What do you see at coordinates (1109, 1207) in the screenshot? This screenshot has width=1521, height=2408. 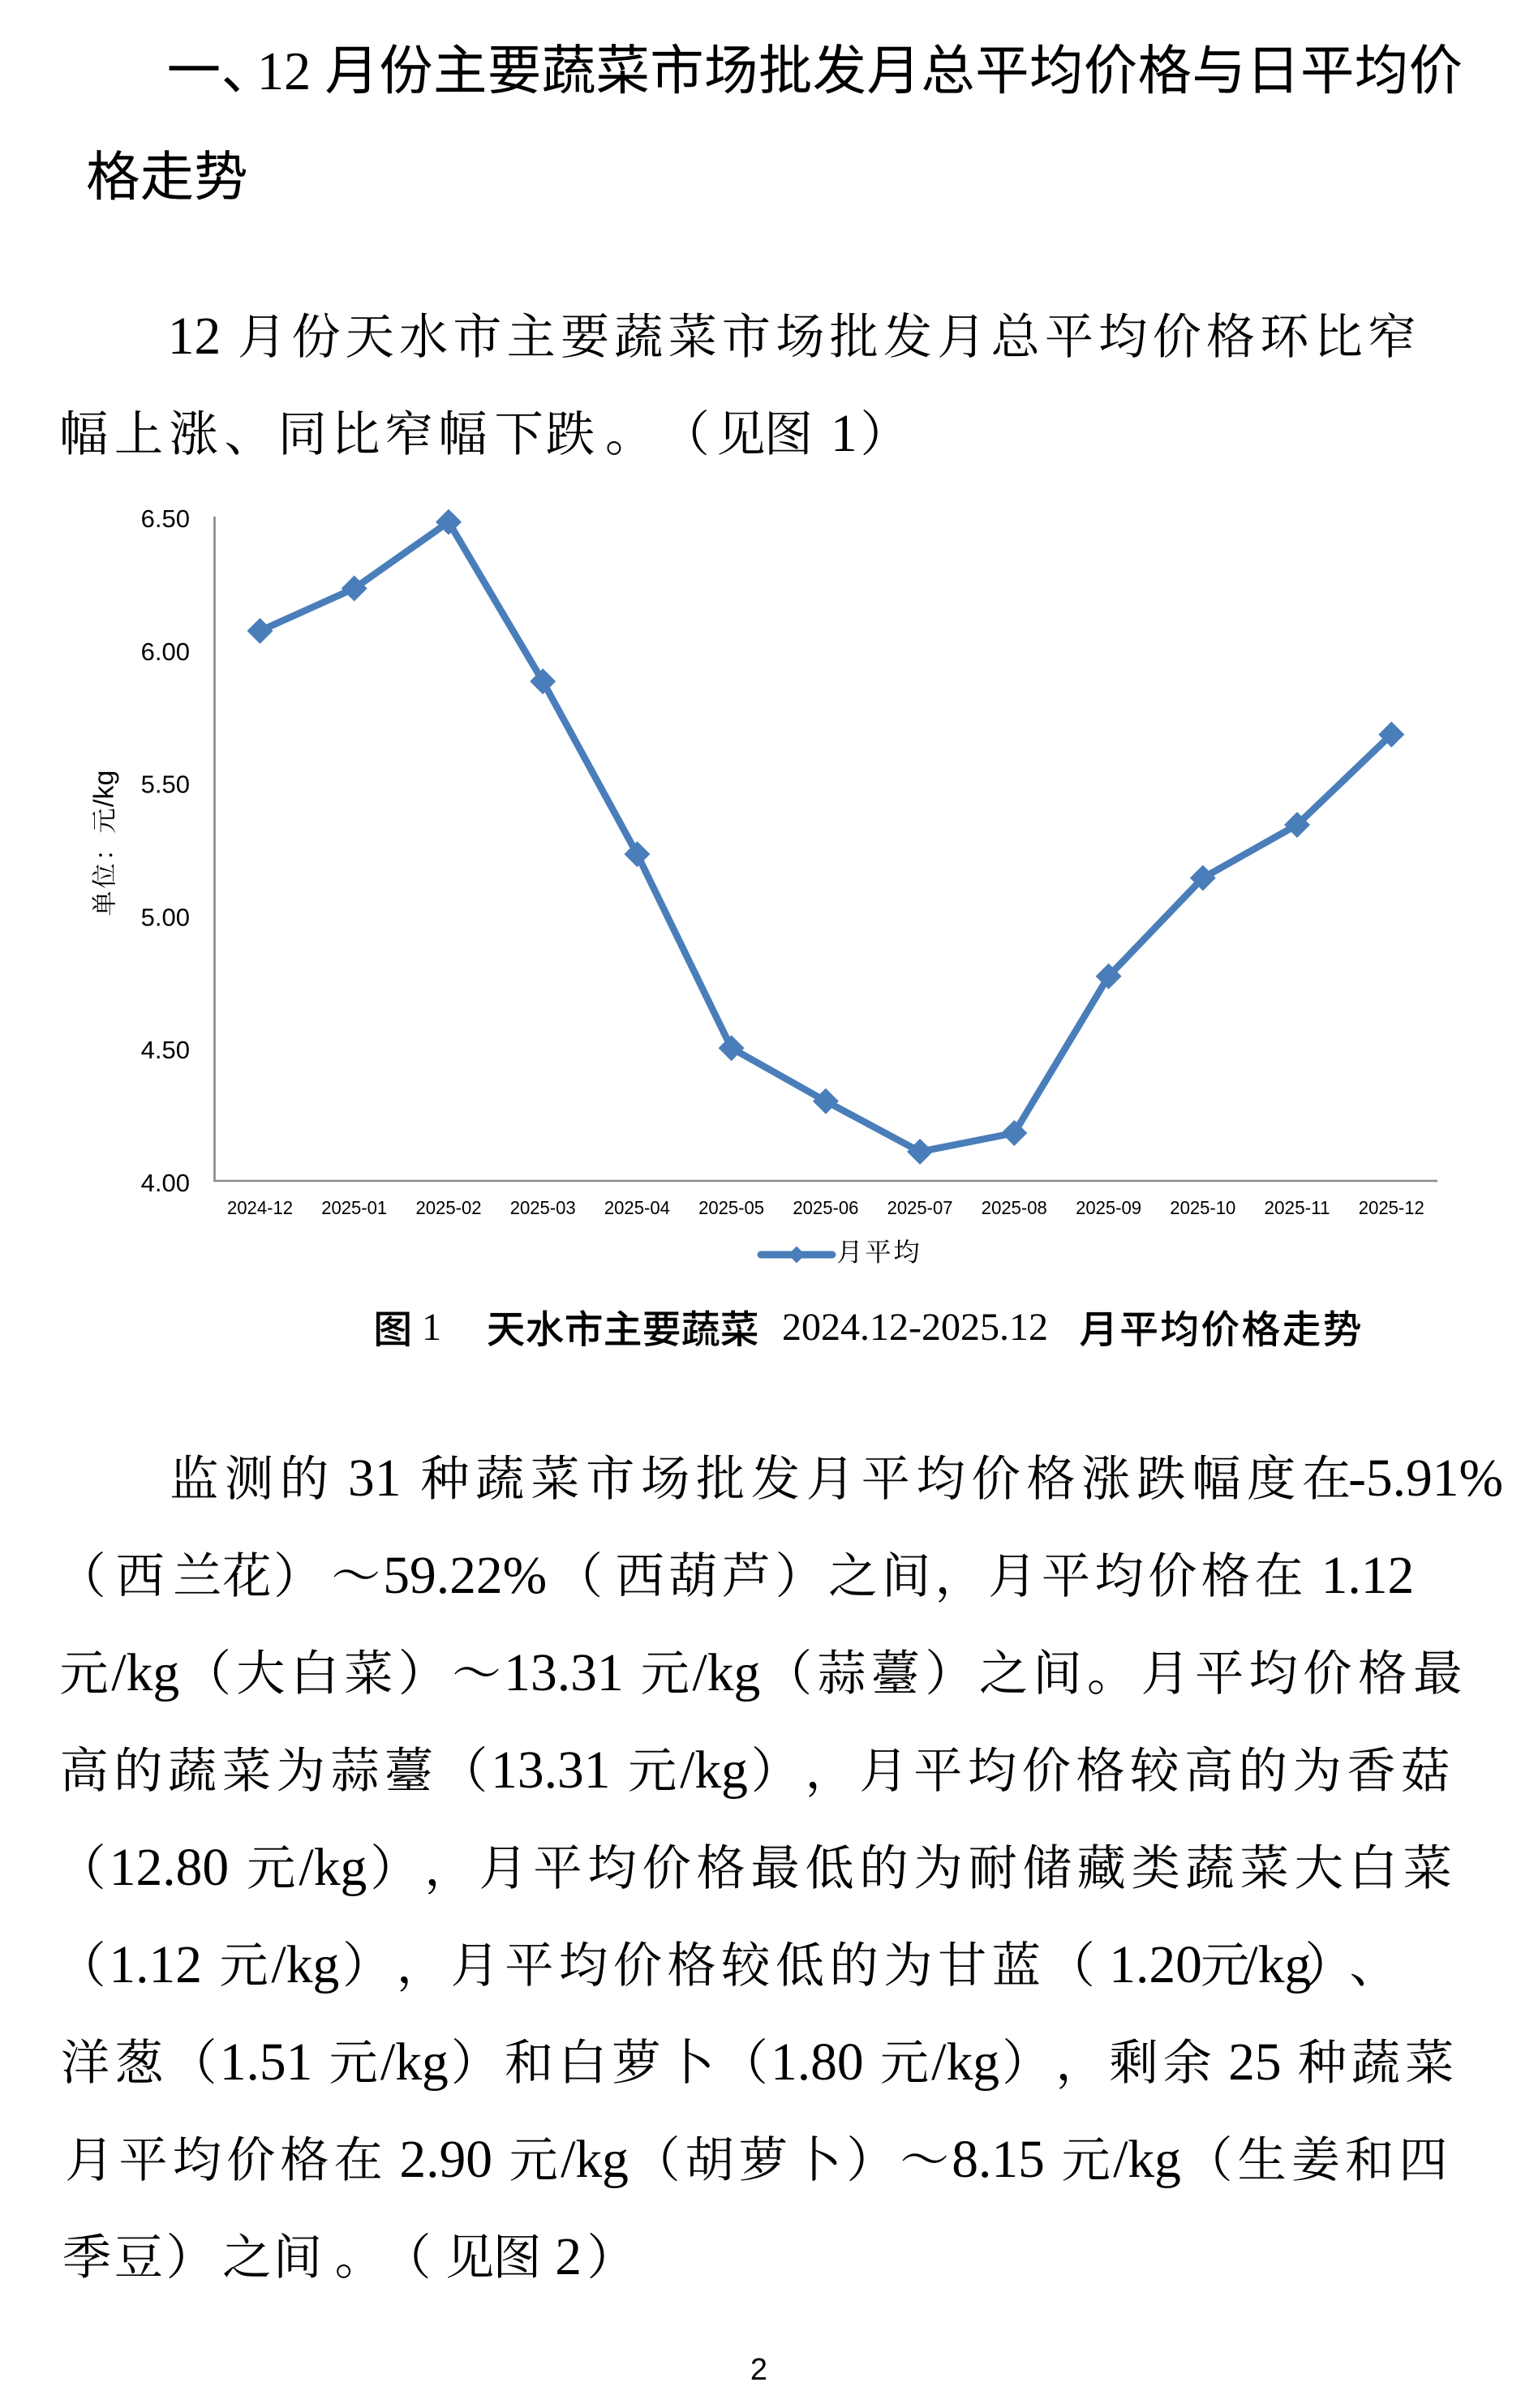 I see `svg-text: 2025-09` at bounding box center [1109, 1207].